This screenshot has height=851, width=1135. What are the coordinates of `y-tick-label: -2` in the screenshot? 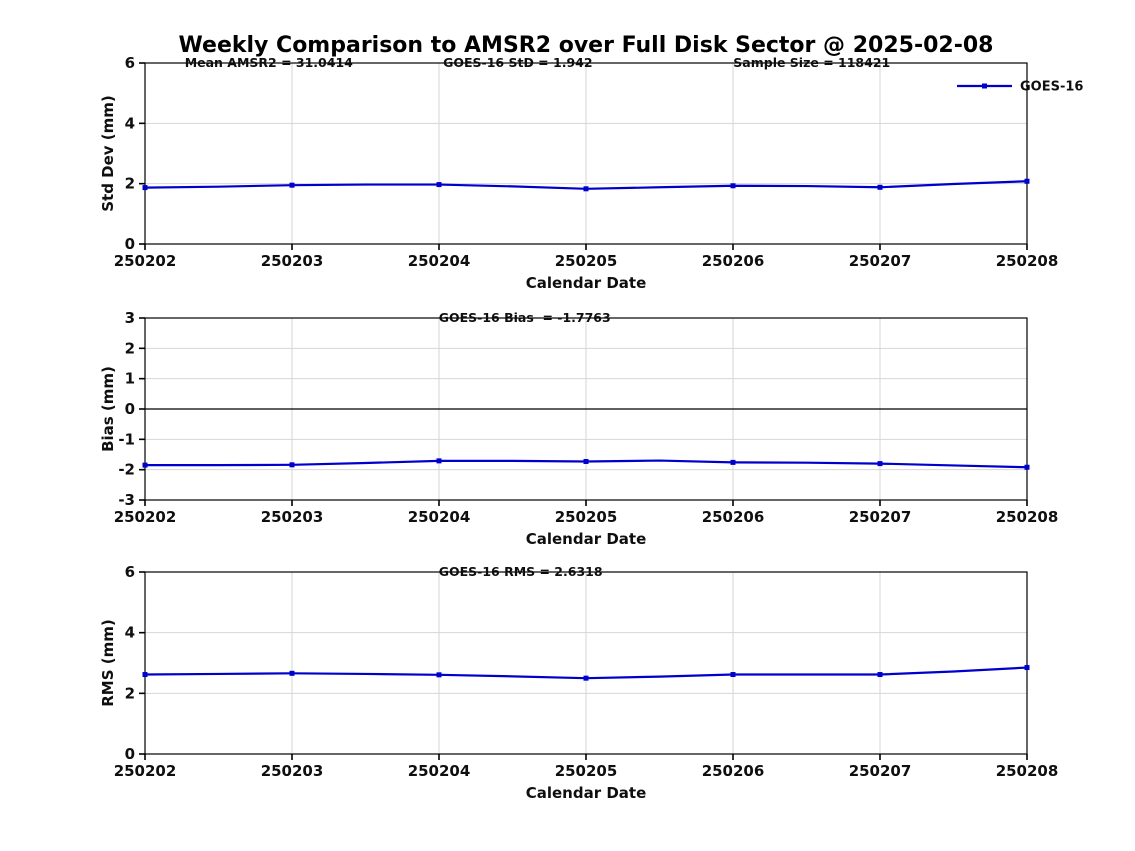 It's located at (126, 470).